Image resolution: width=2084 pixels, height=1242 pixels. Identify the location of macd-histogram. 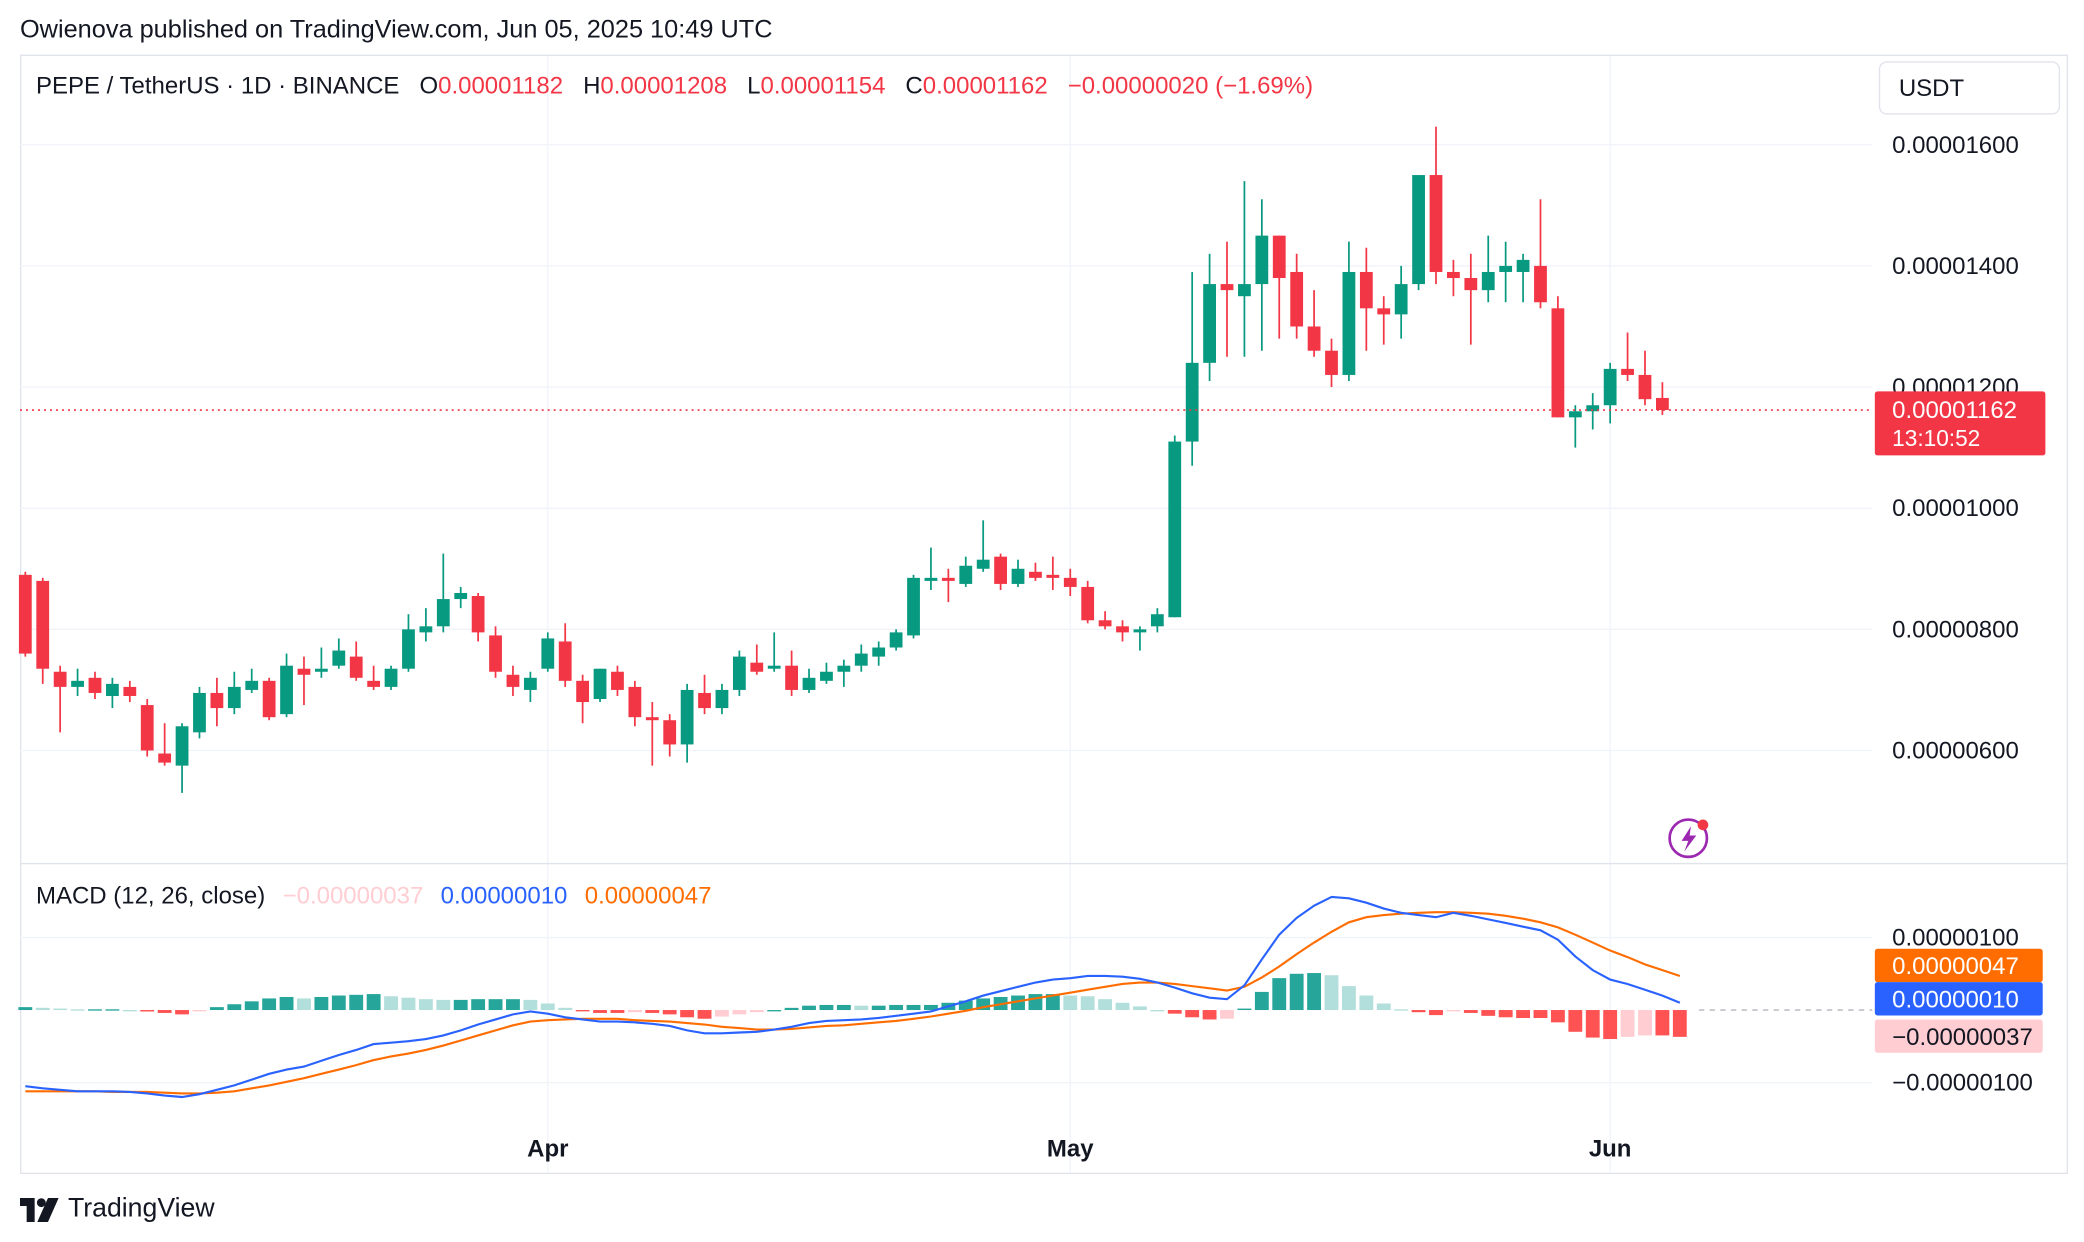
(852, 1006).